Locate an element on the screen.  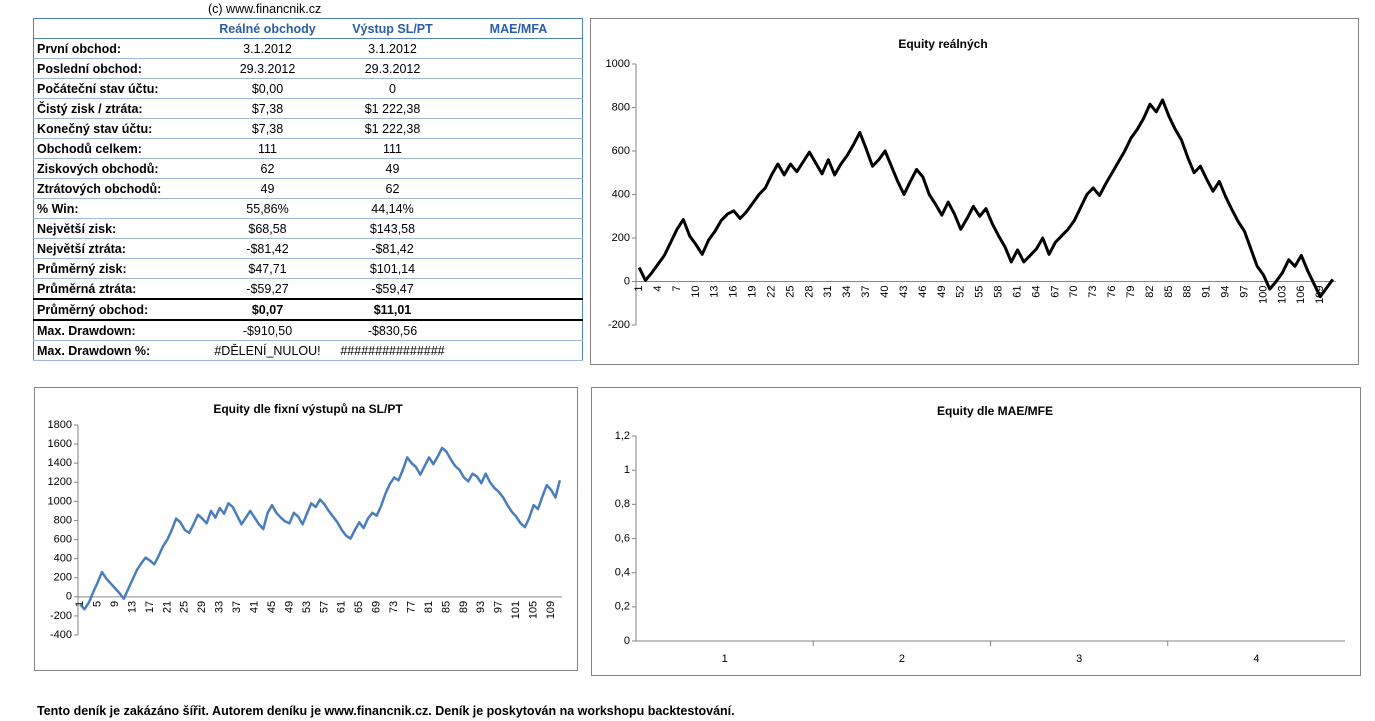
x-tick-label: 81 is located at coordinates (429, 607).